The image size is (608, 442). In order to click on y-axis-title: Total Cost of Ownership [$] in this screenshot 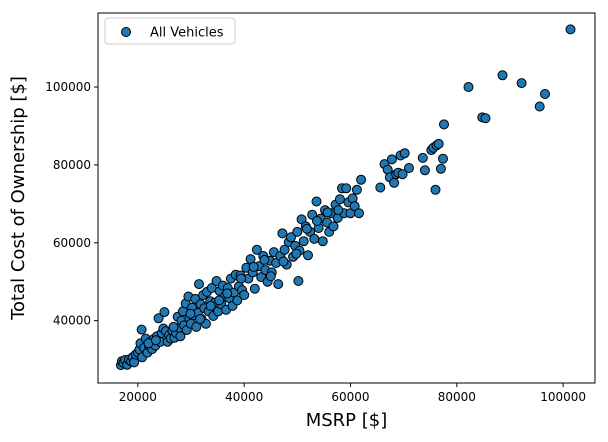, I will do `click(18, 198)`.